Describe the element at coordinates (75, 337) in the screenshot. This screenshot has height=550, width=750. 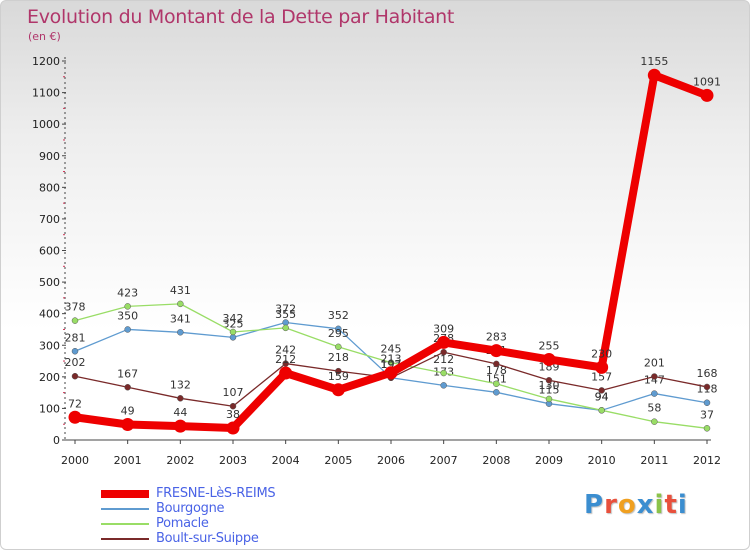
I see `data-label: 281` at that location.